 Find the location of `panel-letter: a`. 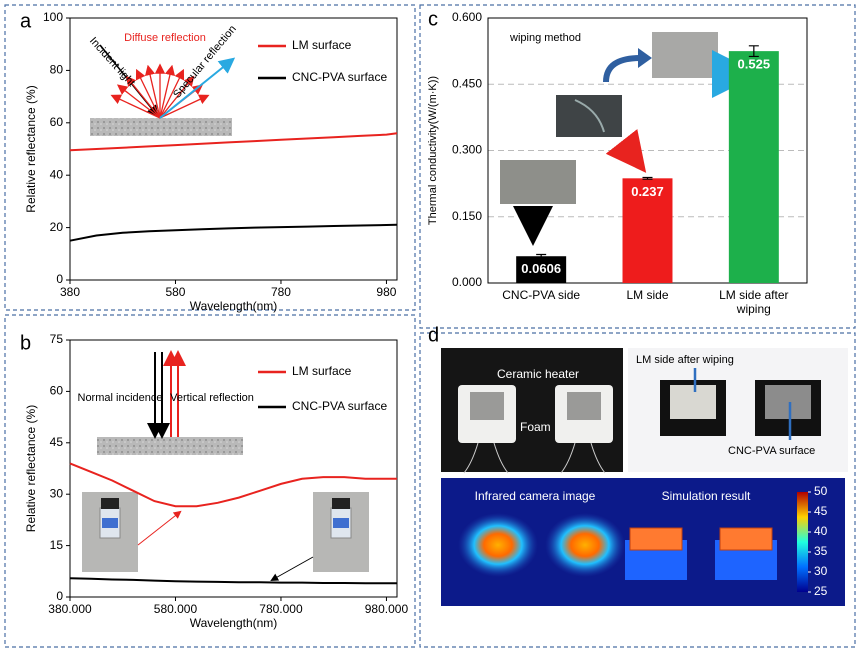

panel-letter: a is located at coordinates (26, 21).